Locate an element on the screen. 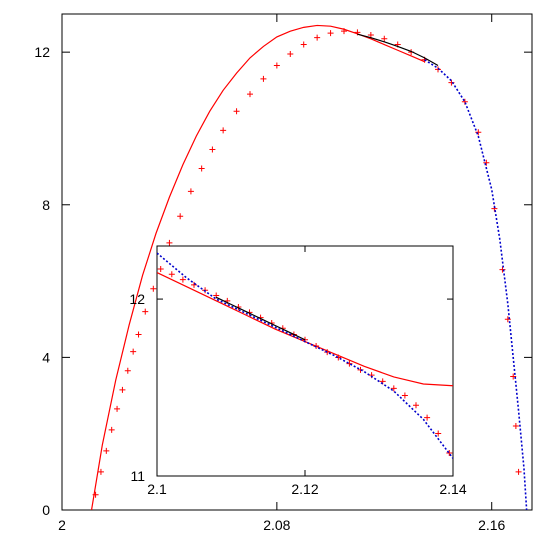 This screenshot has height=534, width=556. main-y-tick-label: 8 is located at coordinates (46, 205).